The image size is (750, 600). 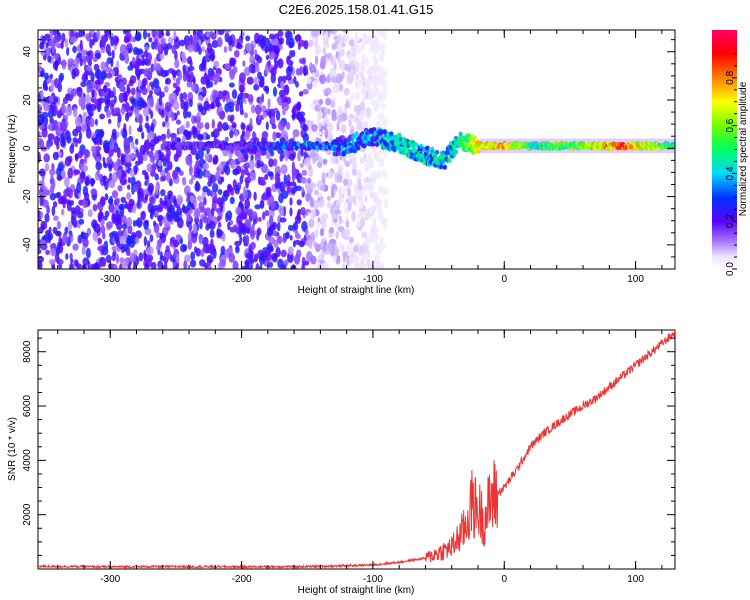 I want to click on snr-x-label: Height of straight line (km), so click(x=356, y=590).